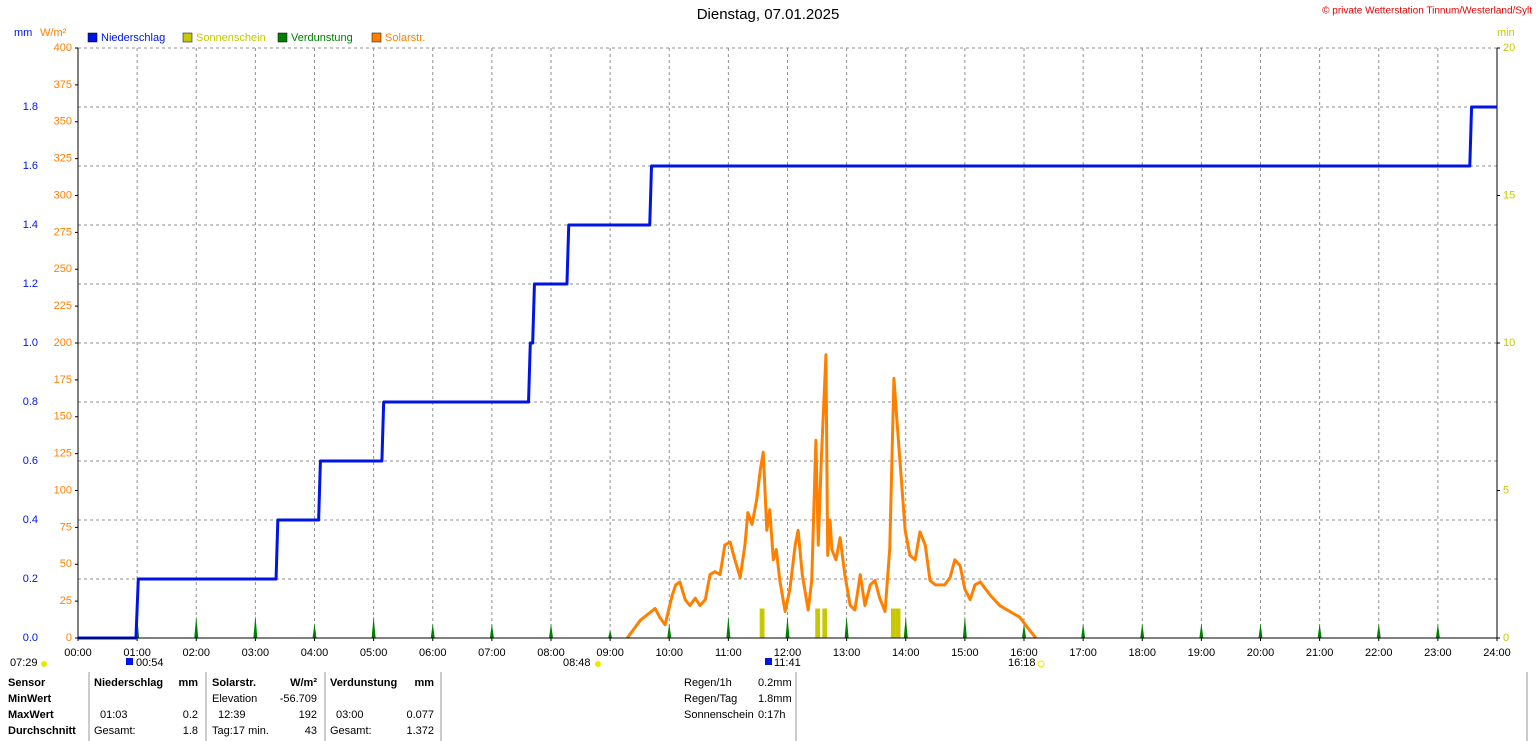 This screenshot has height=741, width=1536. I want to click on legend-label: Verdunstung, so click(322, 38).